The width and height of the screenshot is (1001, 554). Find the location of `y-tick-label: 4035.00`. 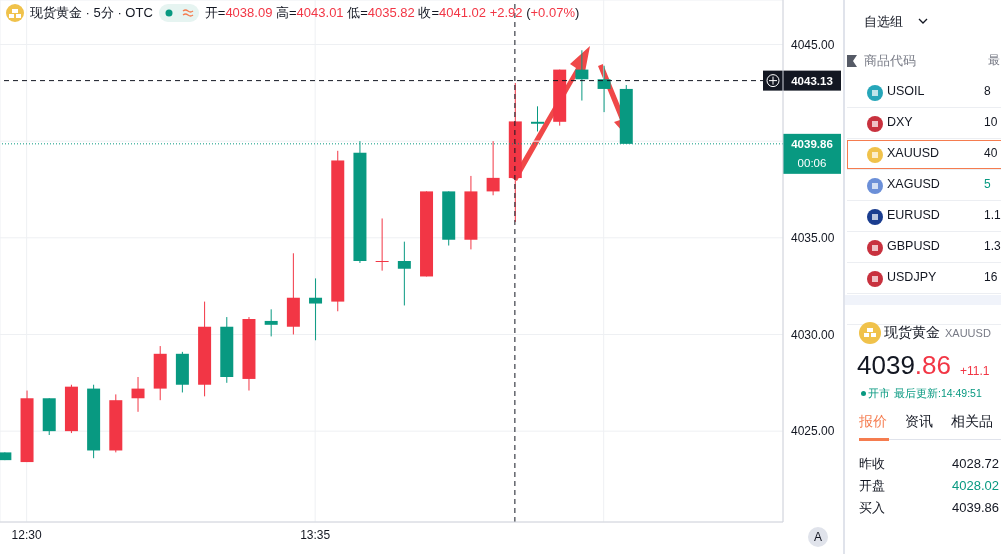

y-tick-label: 4035.00 is located at coordinates (813, 238).